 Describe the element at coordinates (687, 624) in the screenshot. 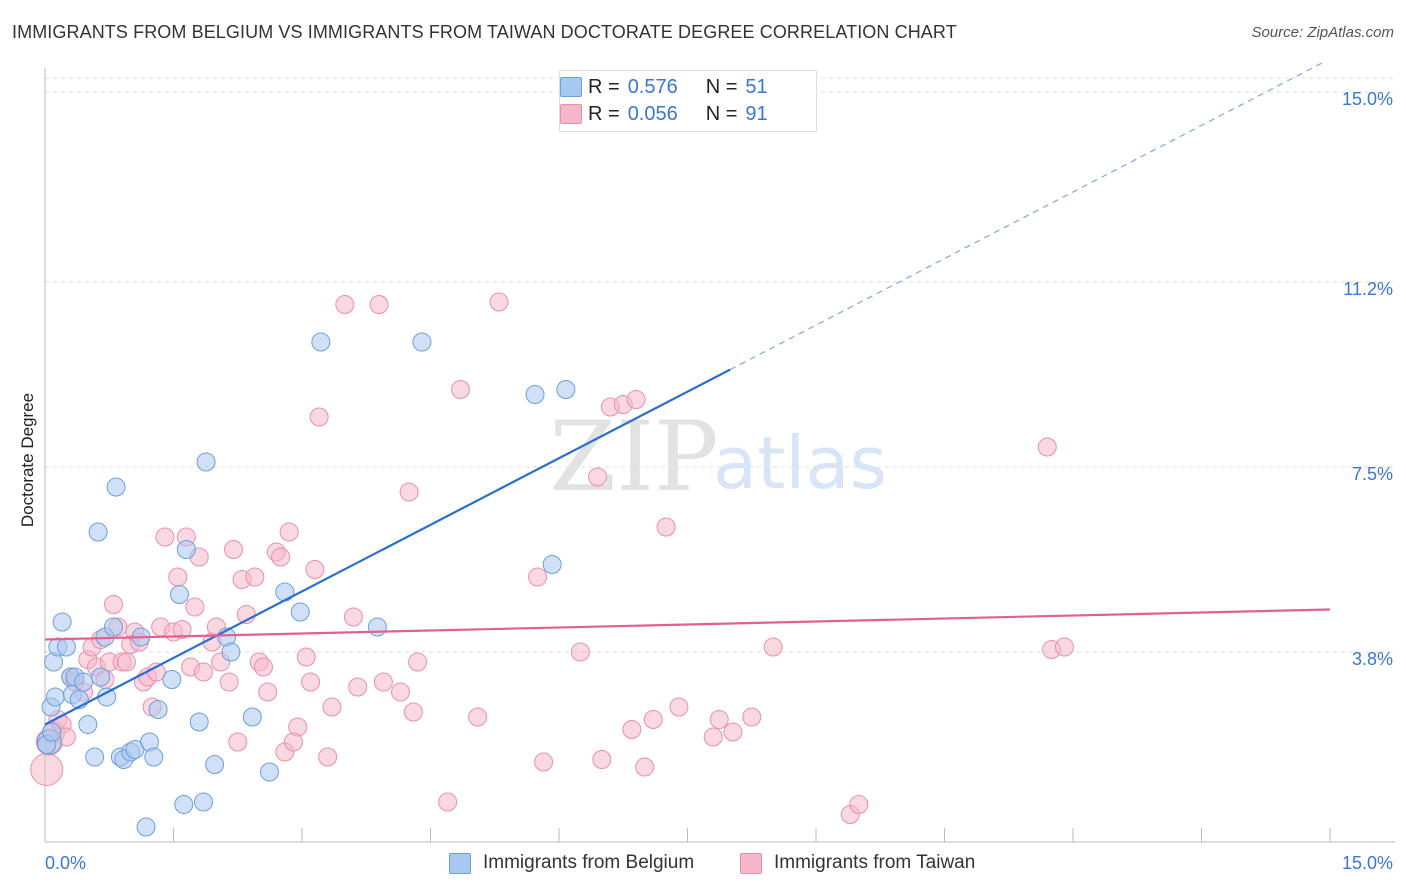

I see `taiwan-trend-line` at that location.